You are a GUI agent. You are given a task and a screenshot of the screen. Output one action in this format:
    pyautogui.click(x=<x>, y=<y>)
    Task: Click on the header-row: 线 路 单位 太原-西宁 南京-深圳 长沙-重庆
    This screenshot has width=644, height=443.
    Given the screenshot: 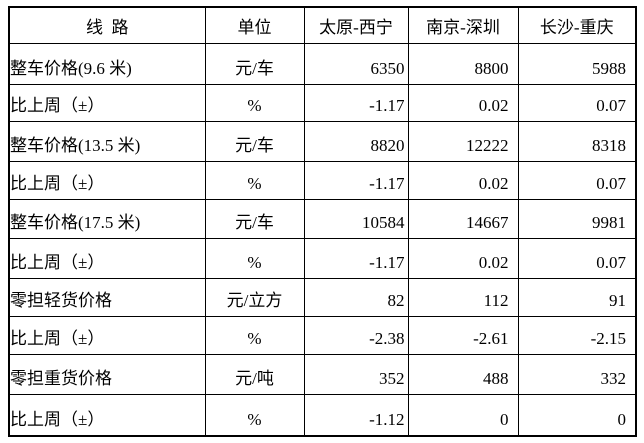 What is the action you would take?
    pyautogui.click(x=322, y=25)
    